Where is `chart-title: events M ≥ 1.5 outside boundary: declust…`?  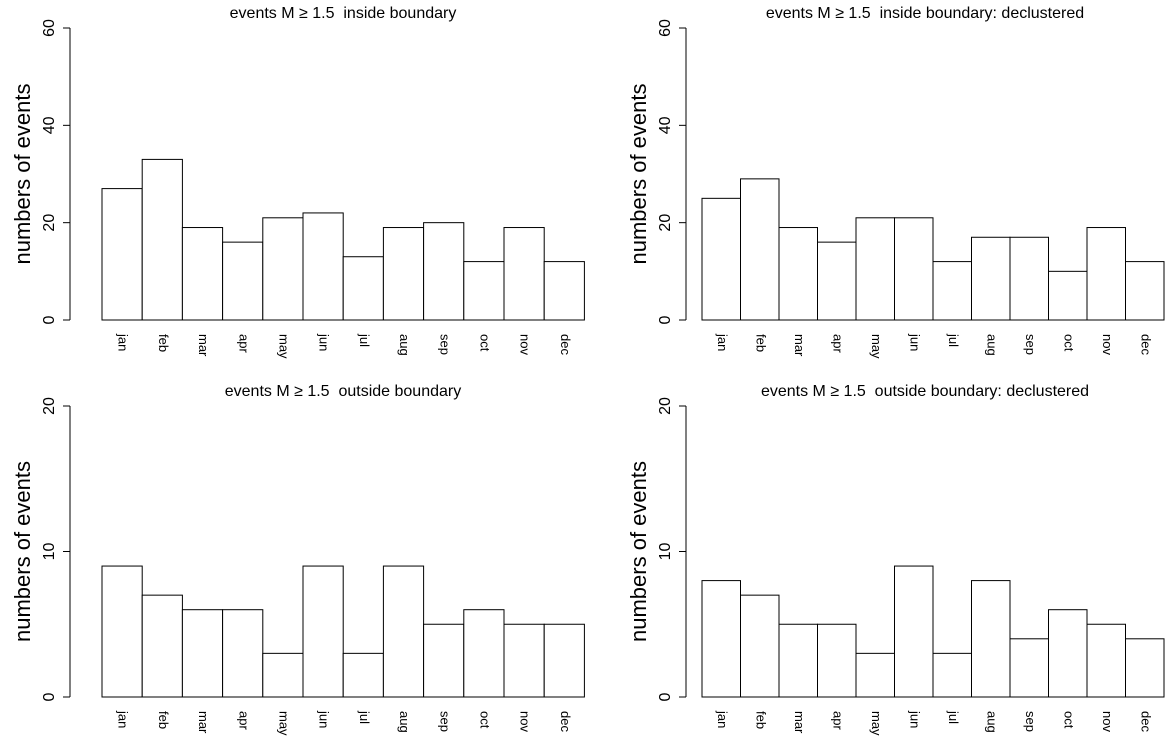
chart-title: events M ≥ 1.5 outside boundary: declust… is located at coordinates (925, 391).